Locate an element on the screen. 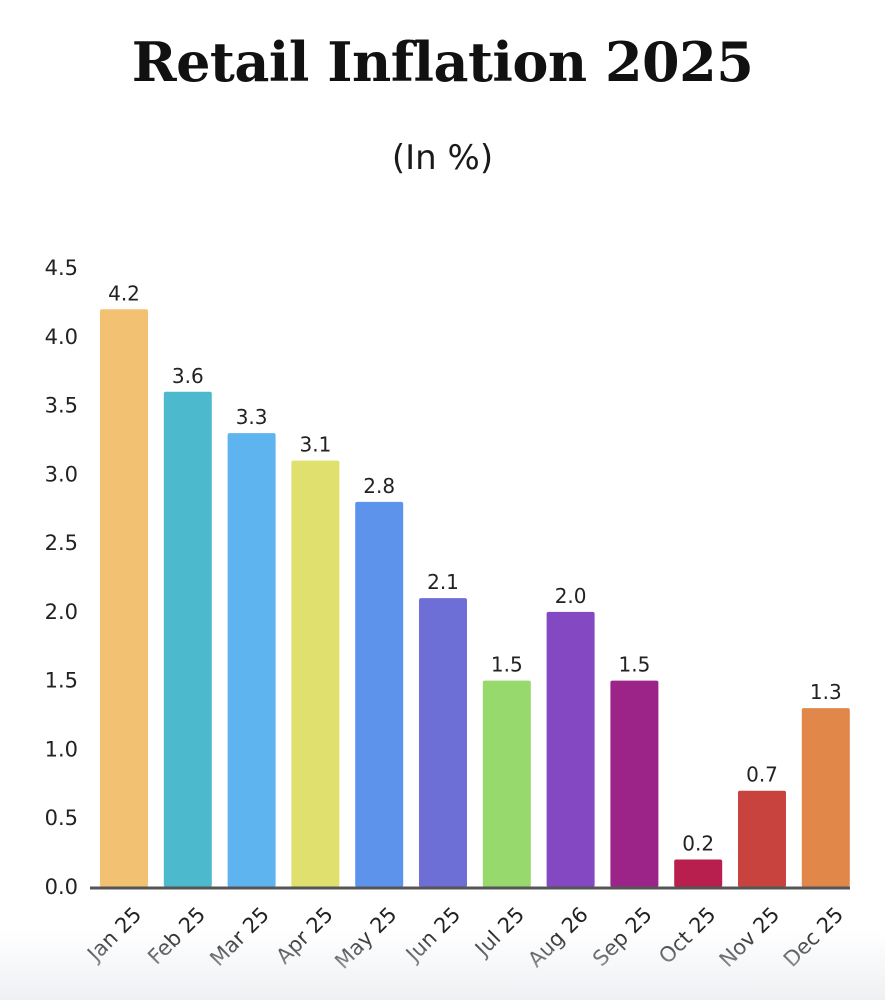  y-tick-label: 2.0 is located at coordinates (61, 612).